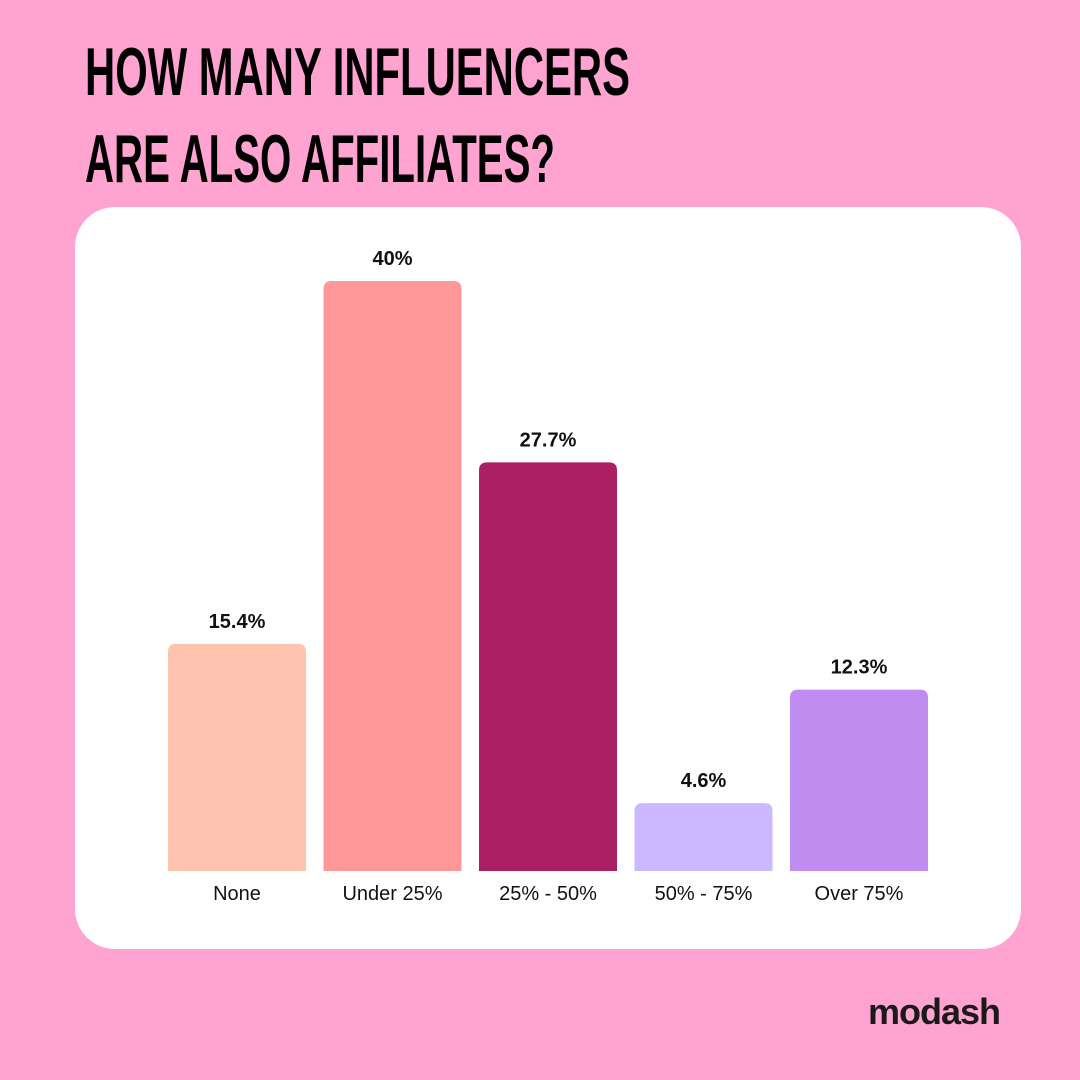 The width and height of the screenshot is (1080, 1080). What do you see at coordinates (934, 1011) in the screenshot?
I see `brand-logo: modash` at bounding box center [934, 1011].